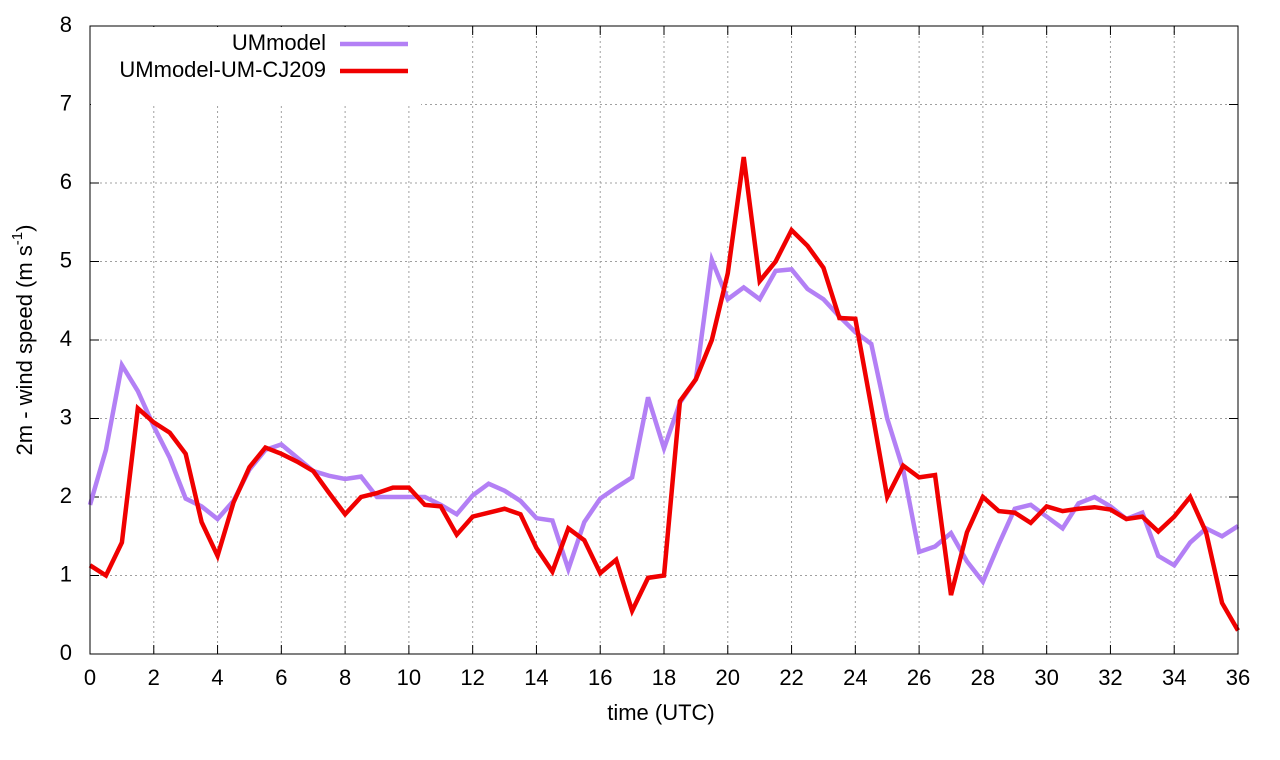 The height and width of the screenshot is (760, 1280). Describe the element at coordinates (281, 677) in the screenshot. I see `x-tick-label: 6` at that location.